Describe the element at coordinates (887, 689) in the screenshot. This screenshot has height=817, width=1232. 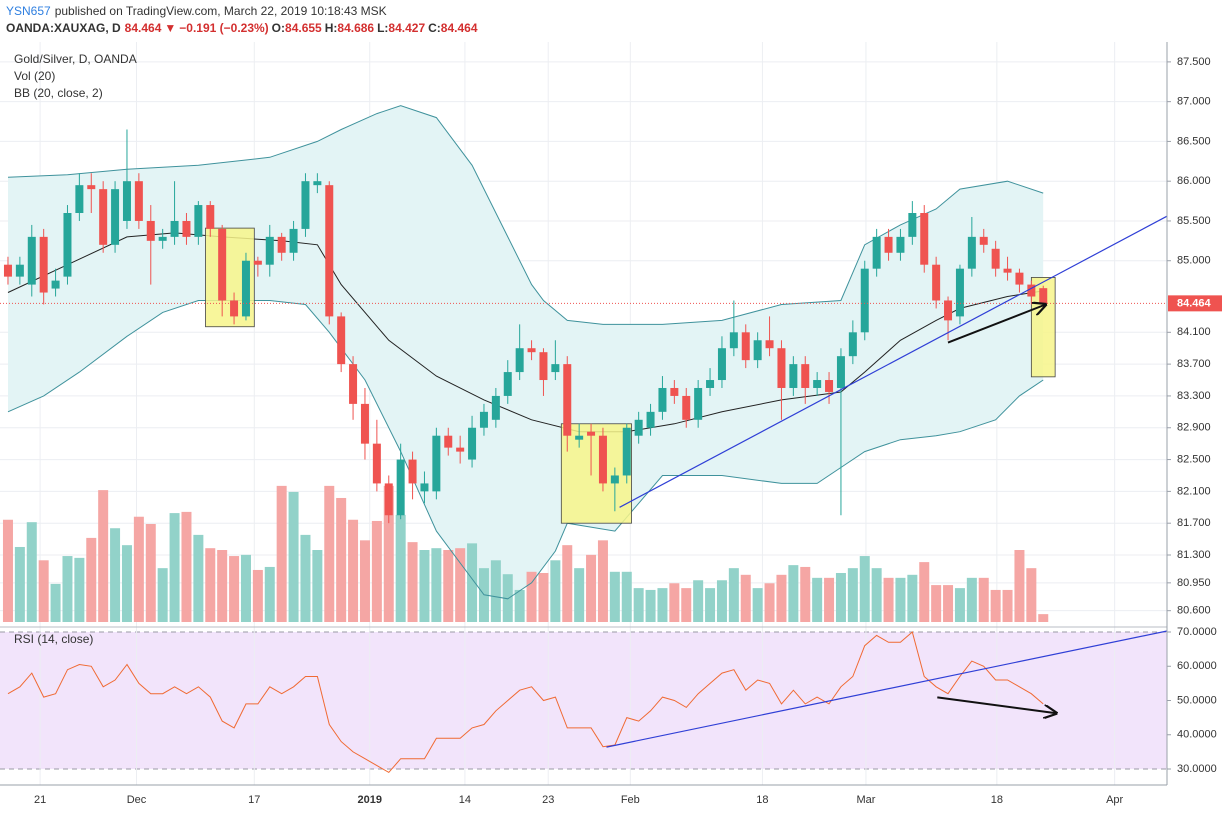
I see `trend-line` at that location.